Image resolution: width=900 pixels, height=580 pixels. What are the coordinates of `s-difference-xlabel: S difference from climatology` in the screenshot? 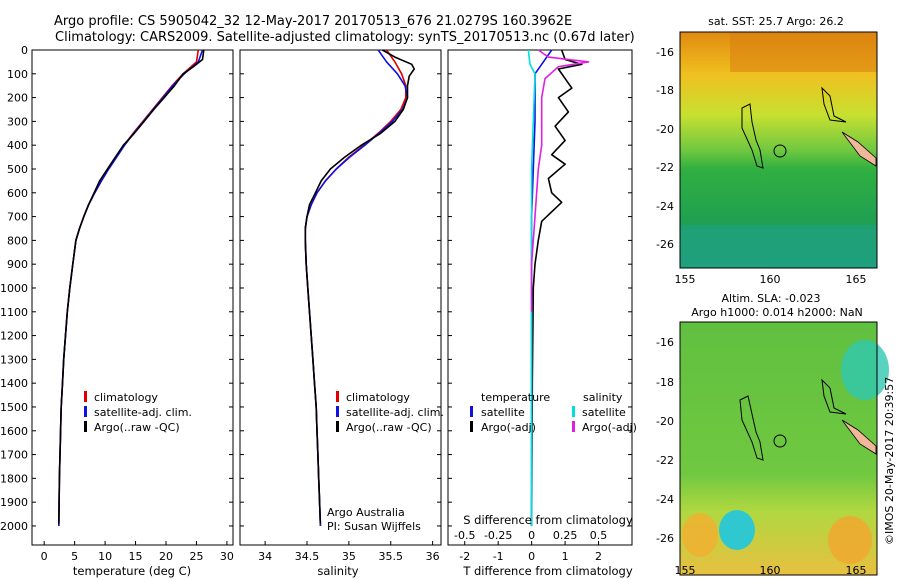 It's located at (548, 520).